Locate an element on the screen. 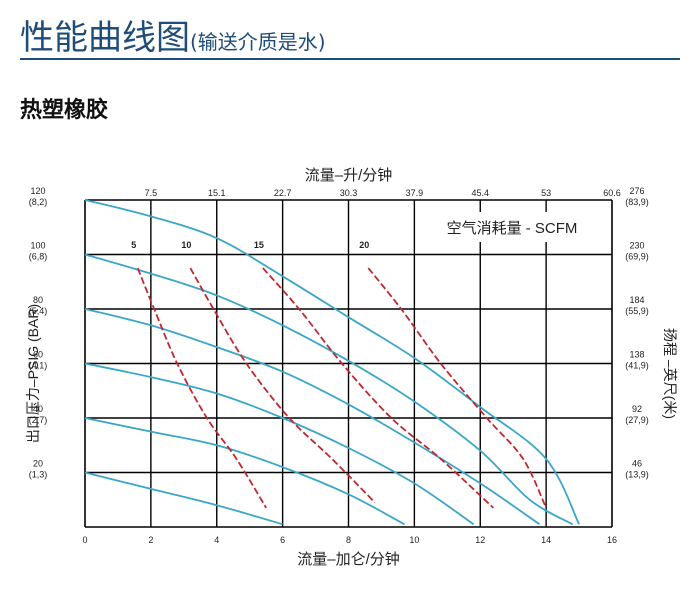  x-axis-title: 流量–加仑/分钟 is located at coordinates (348, 559).